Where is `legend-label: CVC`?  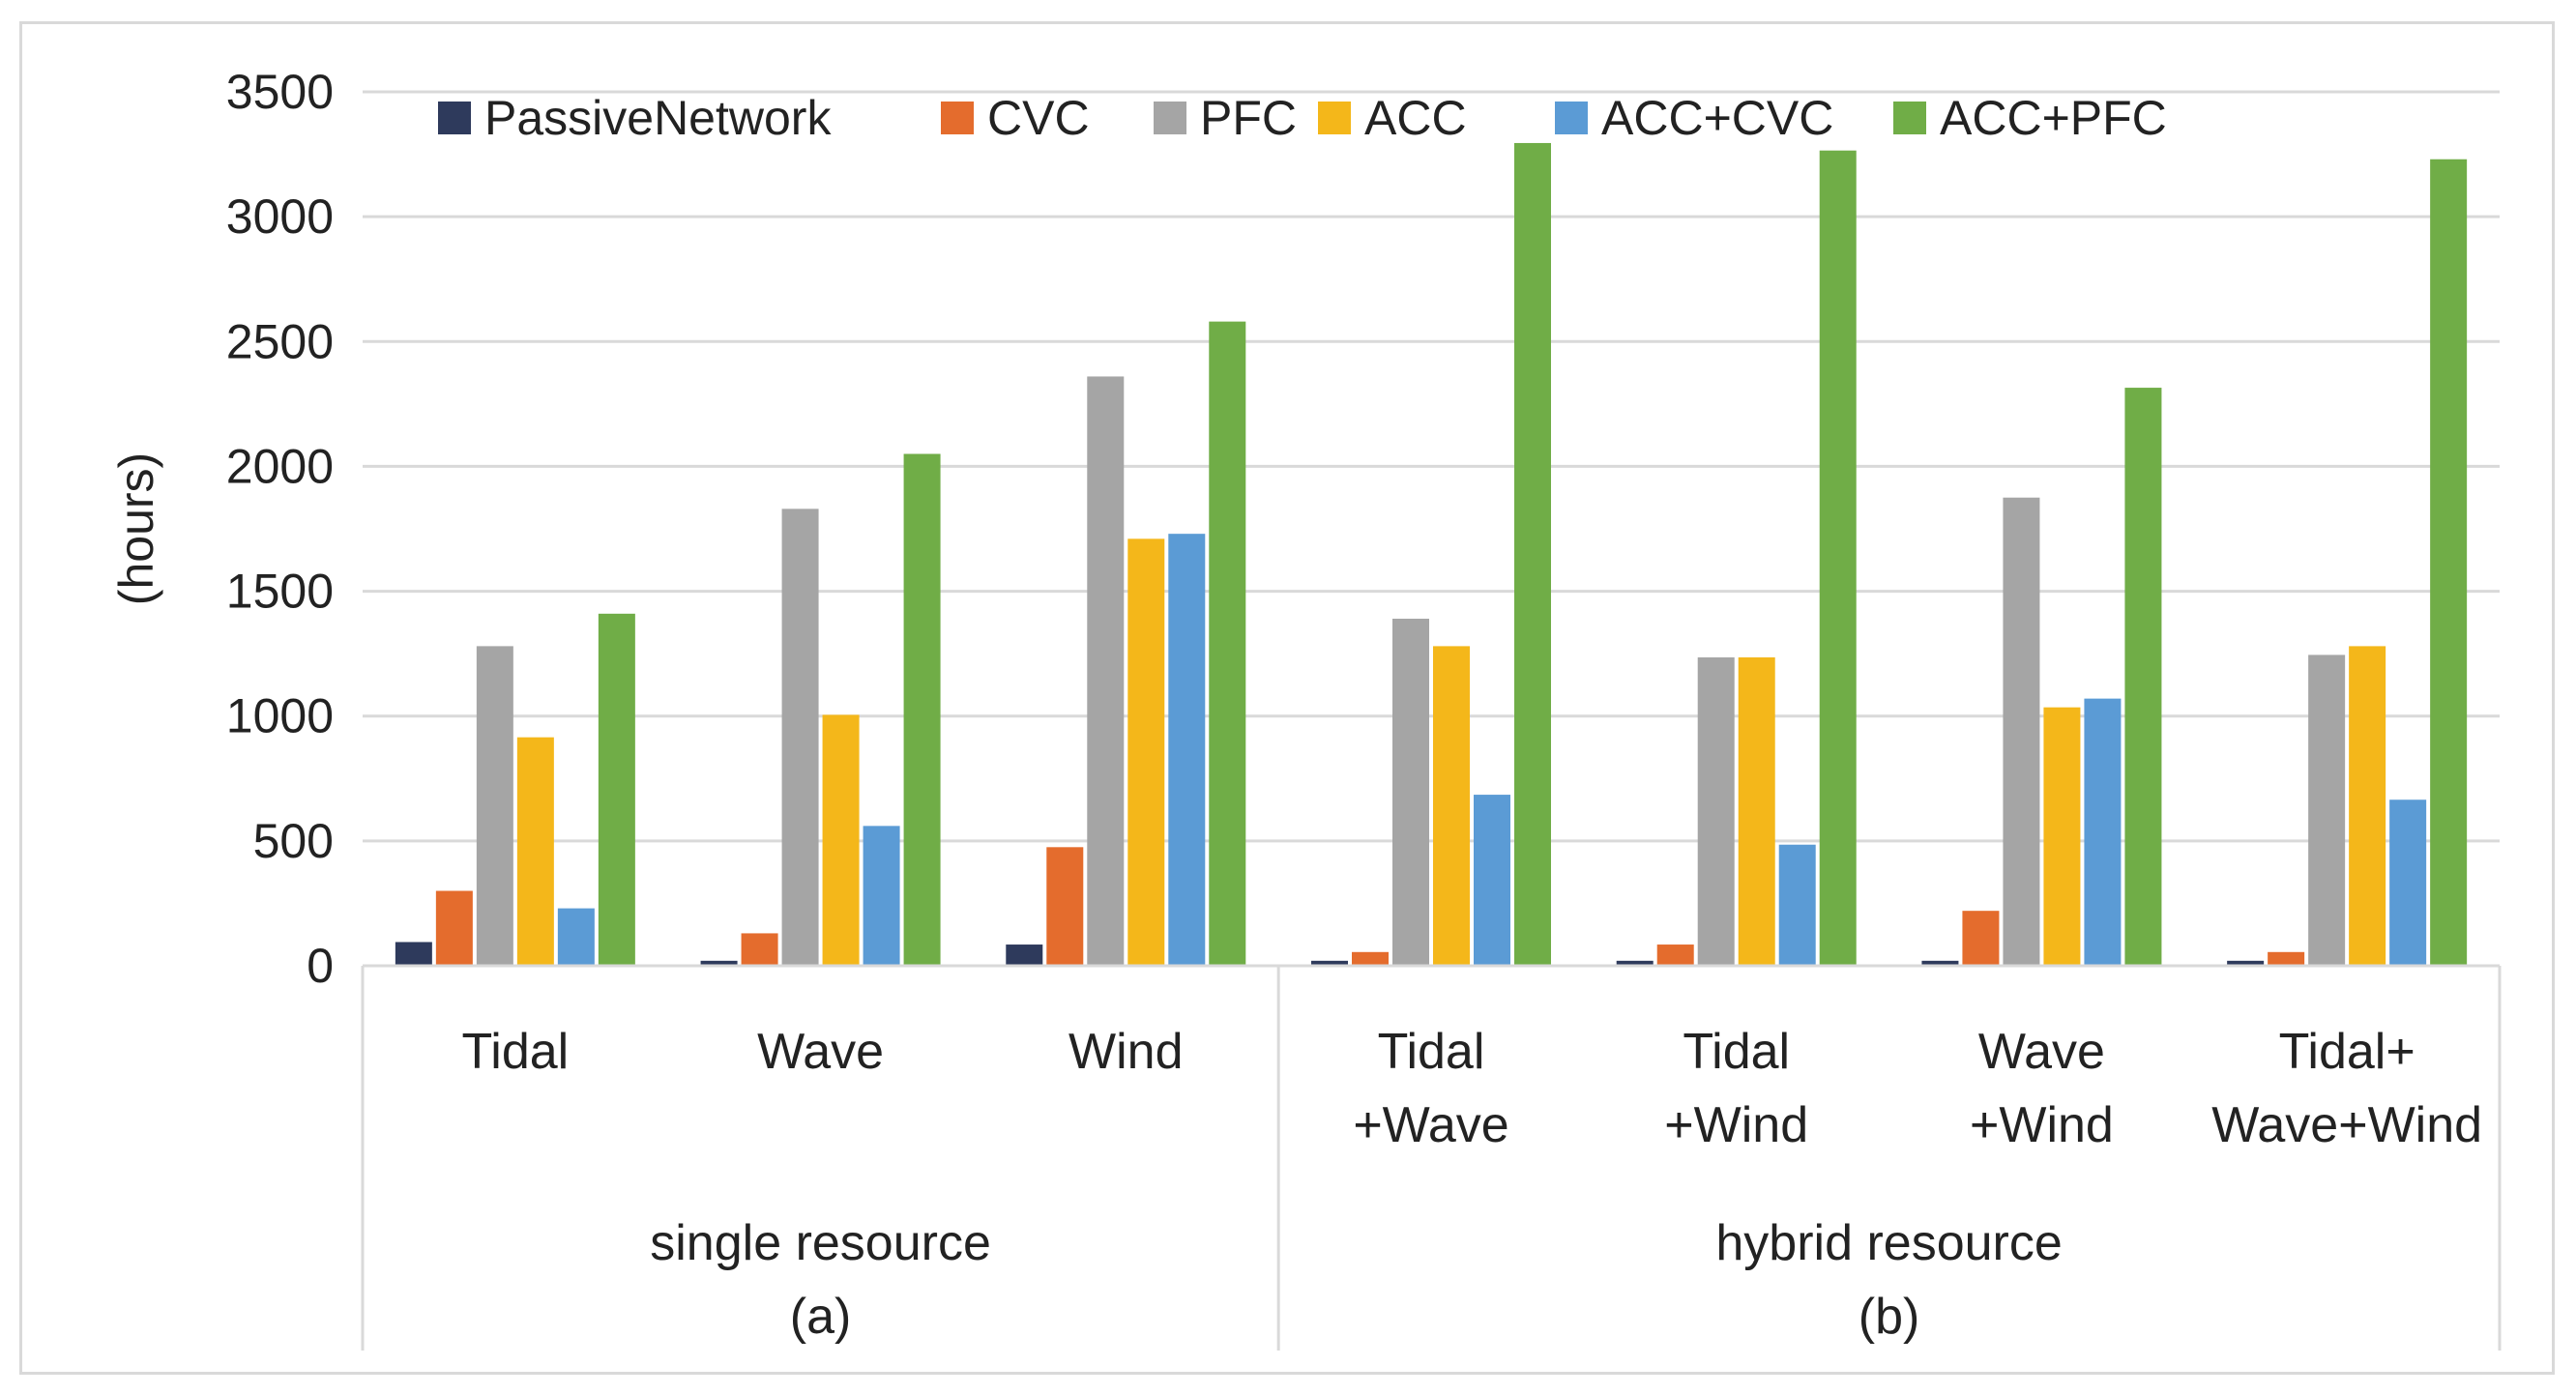
legend-label: CVC is located at coordinates (1038, 118).